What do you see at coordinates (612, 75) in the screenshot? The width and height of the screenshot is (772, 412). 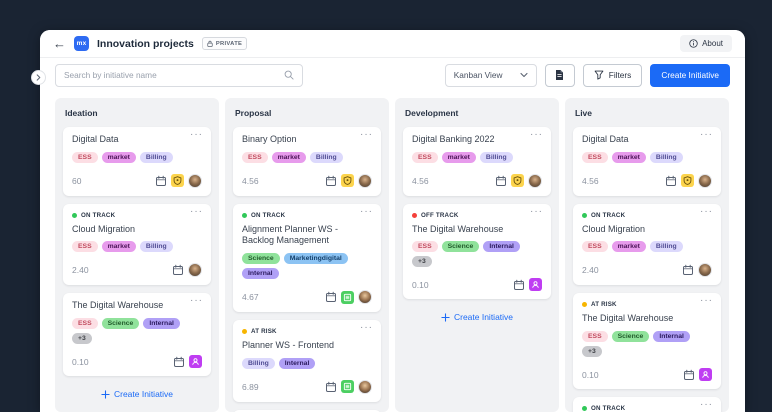 I see `filters-button: Filters` at bounding box center [612, 75].